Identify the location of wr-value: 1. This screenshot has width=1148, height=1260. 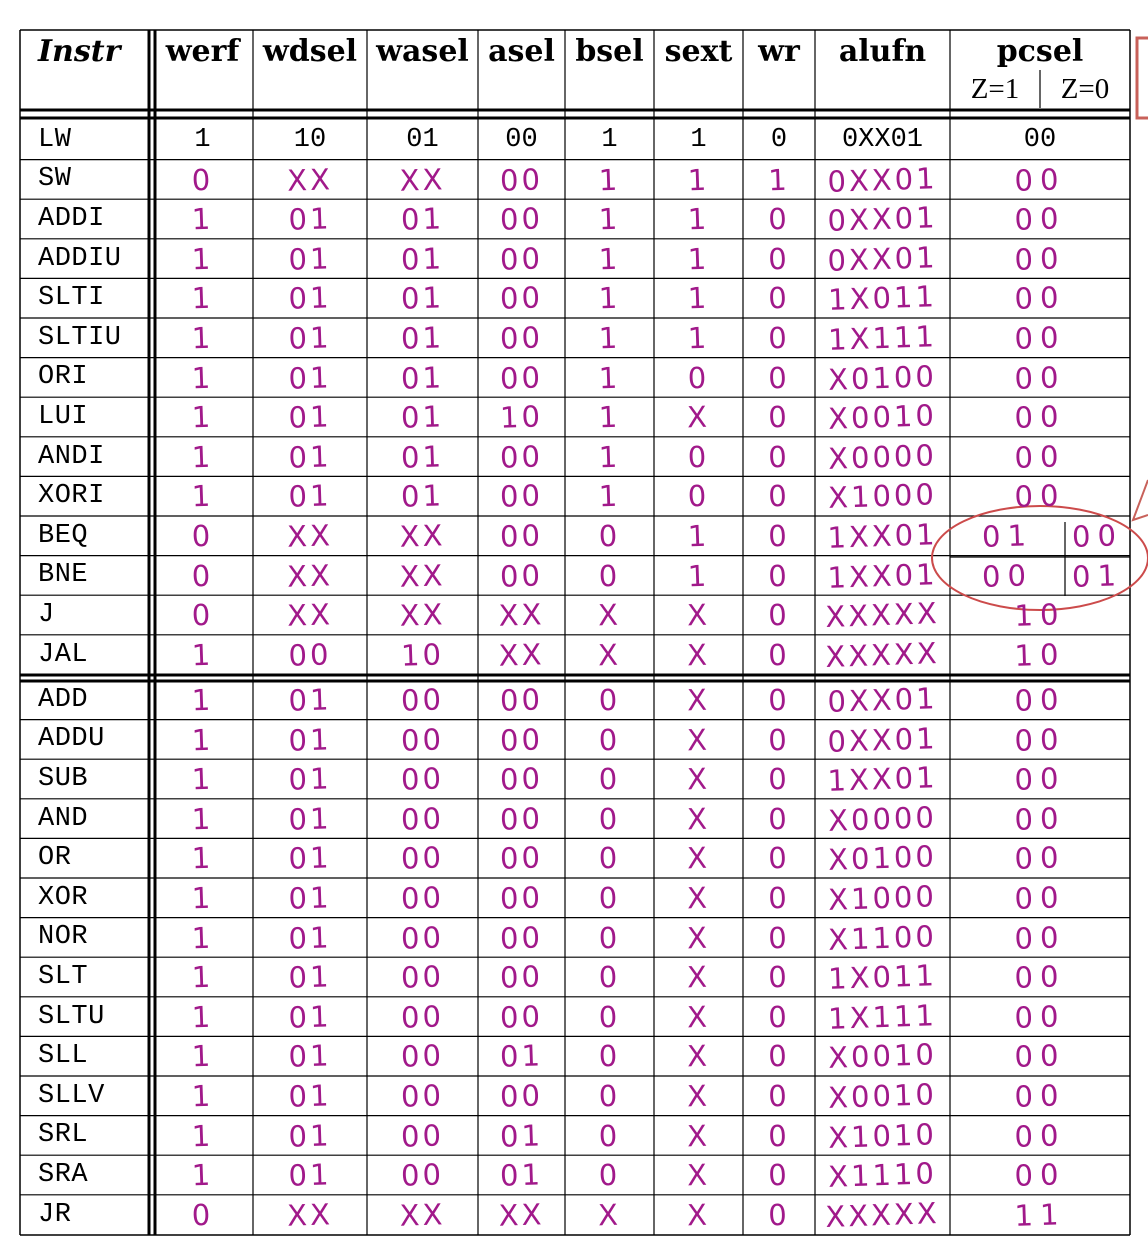
(779, 179).